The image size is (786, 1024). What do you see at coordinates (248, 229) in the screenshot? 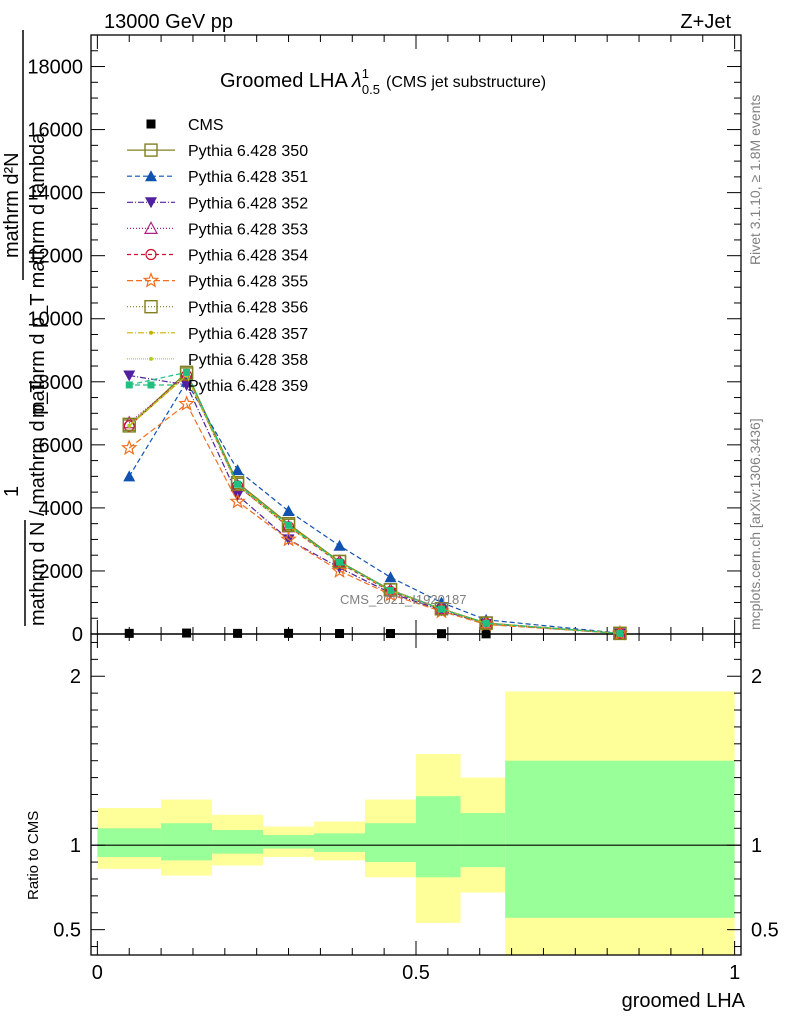
I see `legend-label-4: Pythia 6.428 353` at bounding box center [248, 229].